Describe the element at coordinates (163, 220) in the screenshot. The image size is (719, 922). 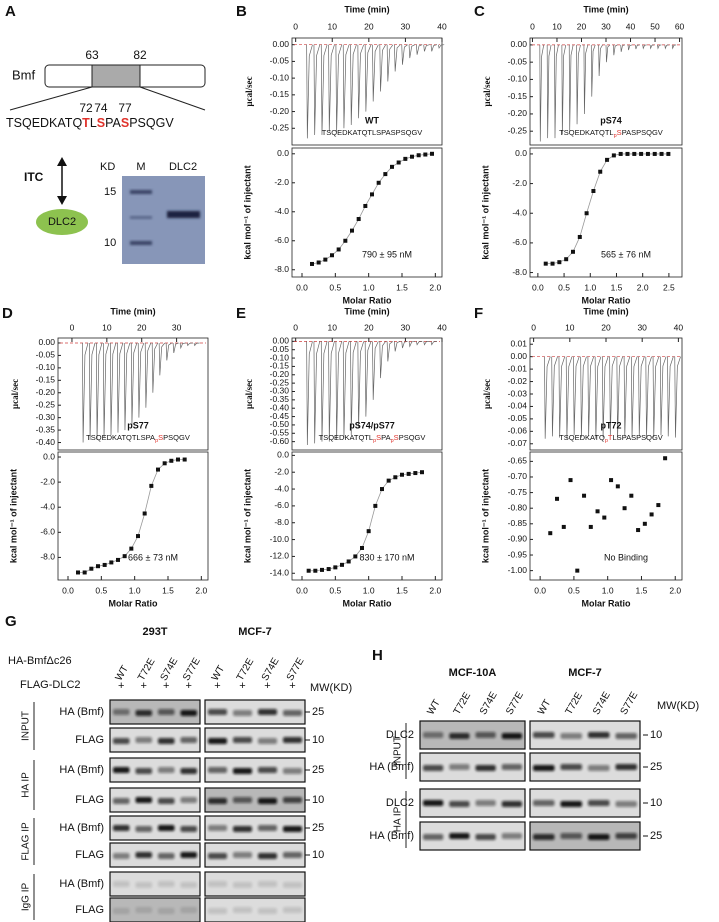
I see `gel` at that location.